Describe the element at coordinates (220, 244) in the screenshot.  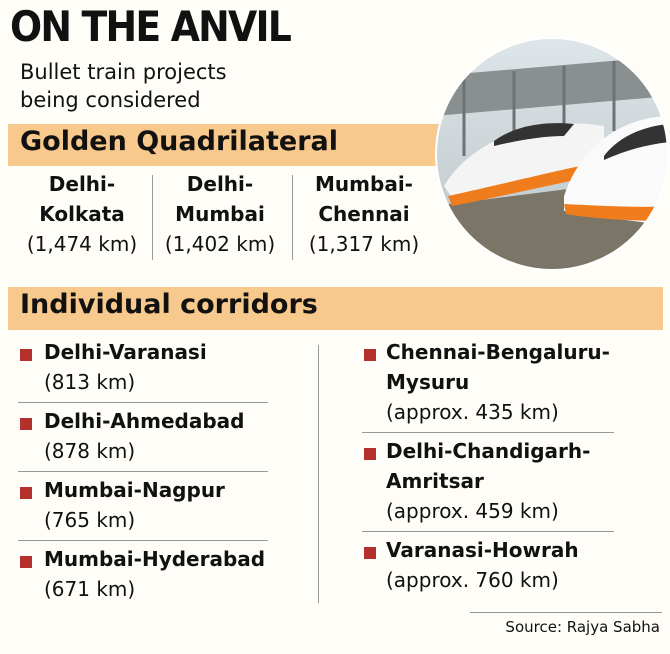
I see `route-length: (1,402 km)` at that location.